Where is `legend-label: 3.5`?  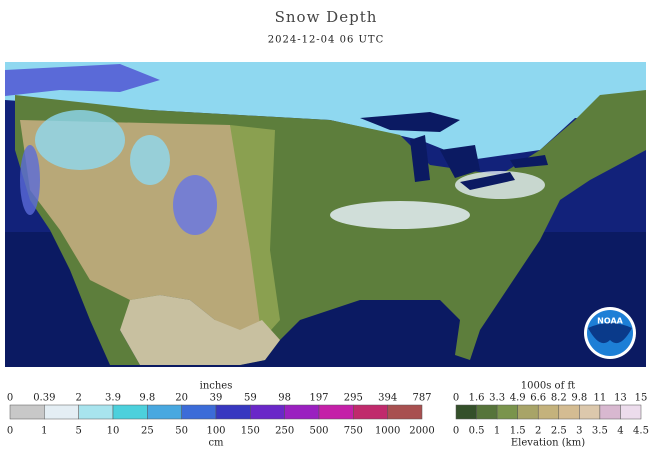 legend-label: 3.5 is located at coordinates (600, 431).